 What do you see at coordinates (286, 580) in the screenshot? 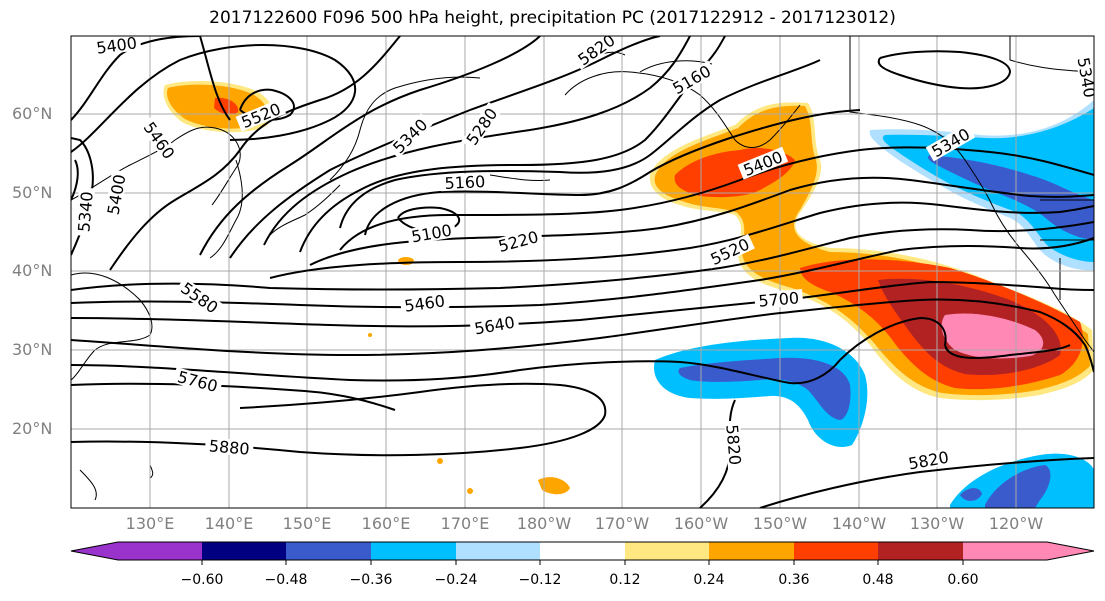
I see `colorbar-tick-label: −0.48` at bounding box center [286, 580].